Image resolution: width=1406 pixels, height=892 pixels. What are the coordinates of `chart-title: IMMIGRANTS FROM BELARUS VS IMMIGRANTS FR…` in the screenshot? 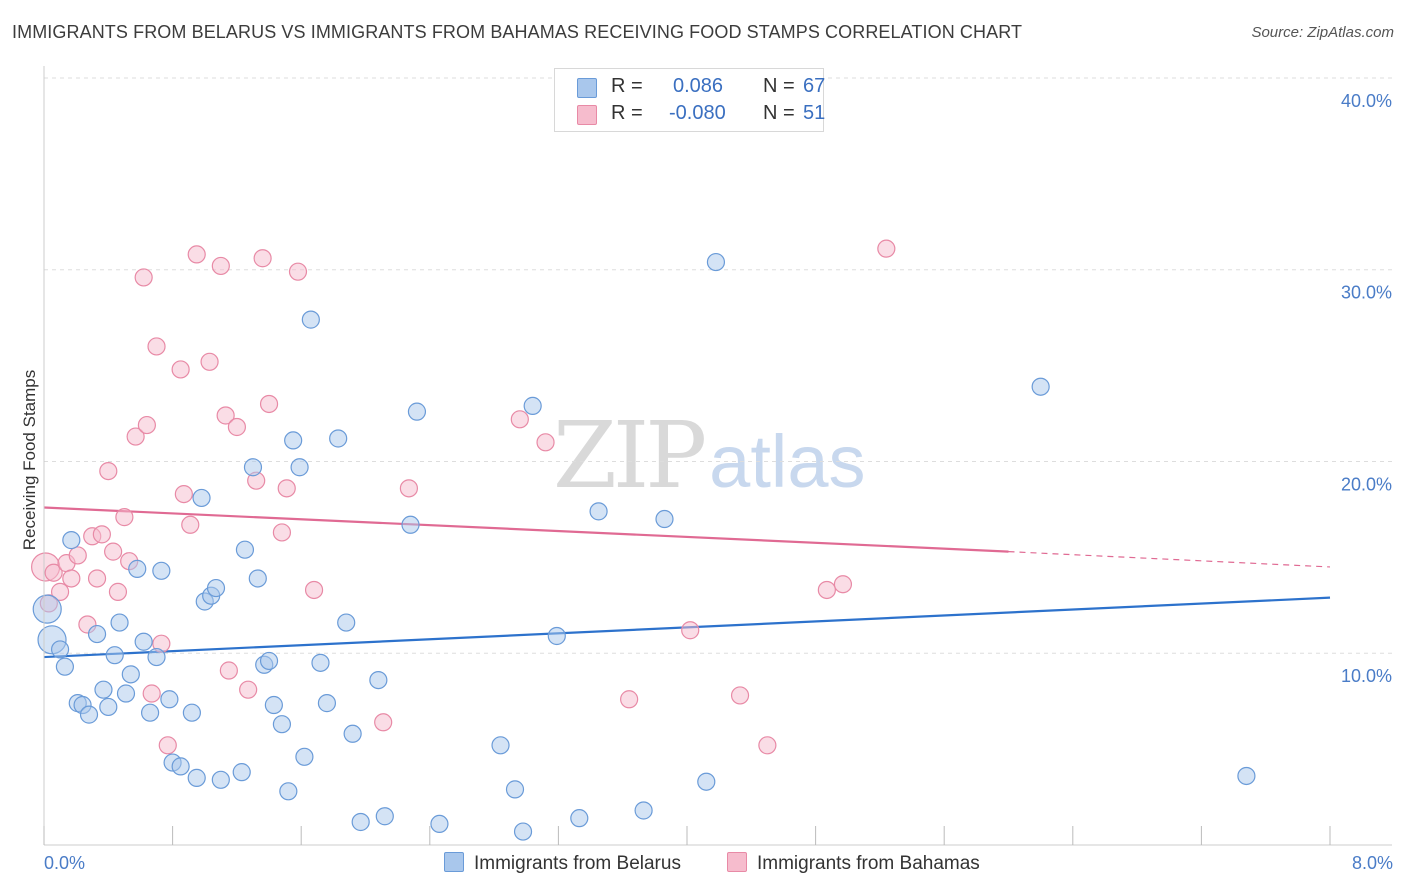 It's located at (517, 32).